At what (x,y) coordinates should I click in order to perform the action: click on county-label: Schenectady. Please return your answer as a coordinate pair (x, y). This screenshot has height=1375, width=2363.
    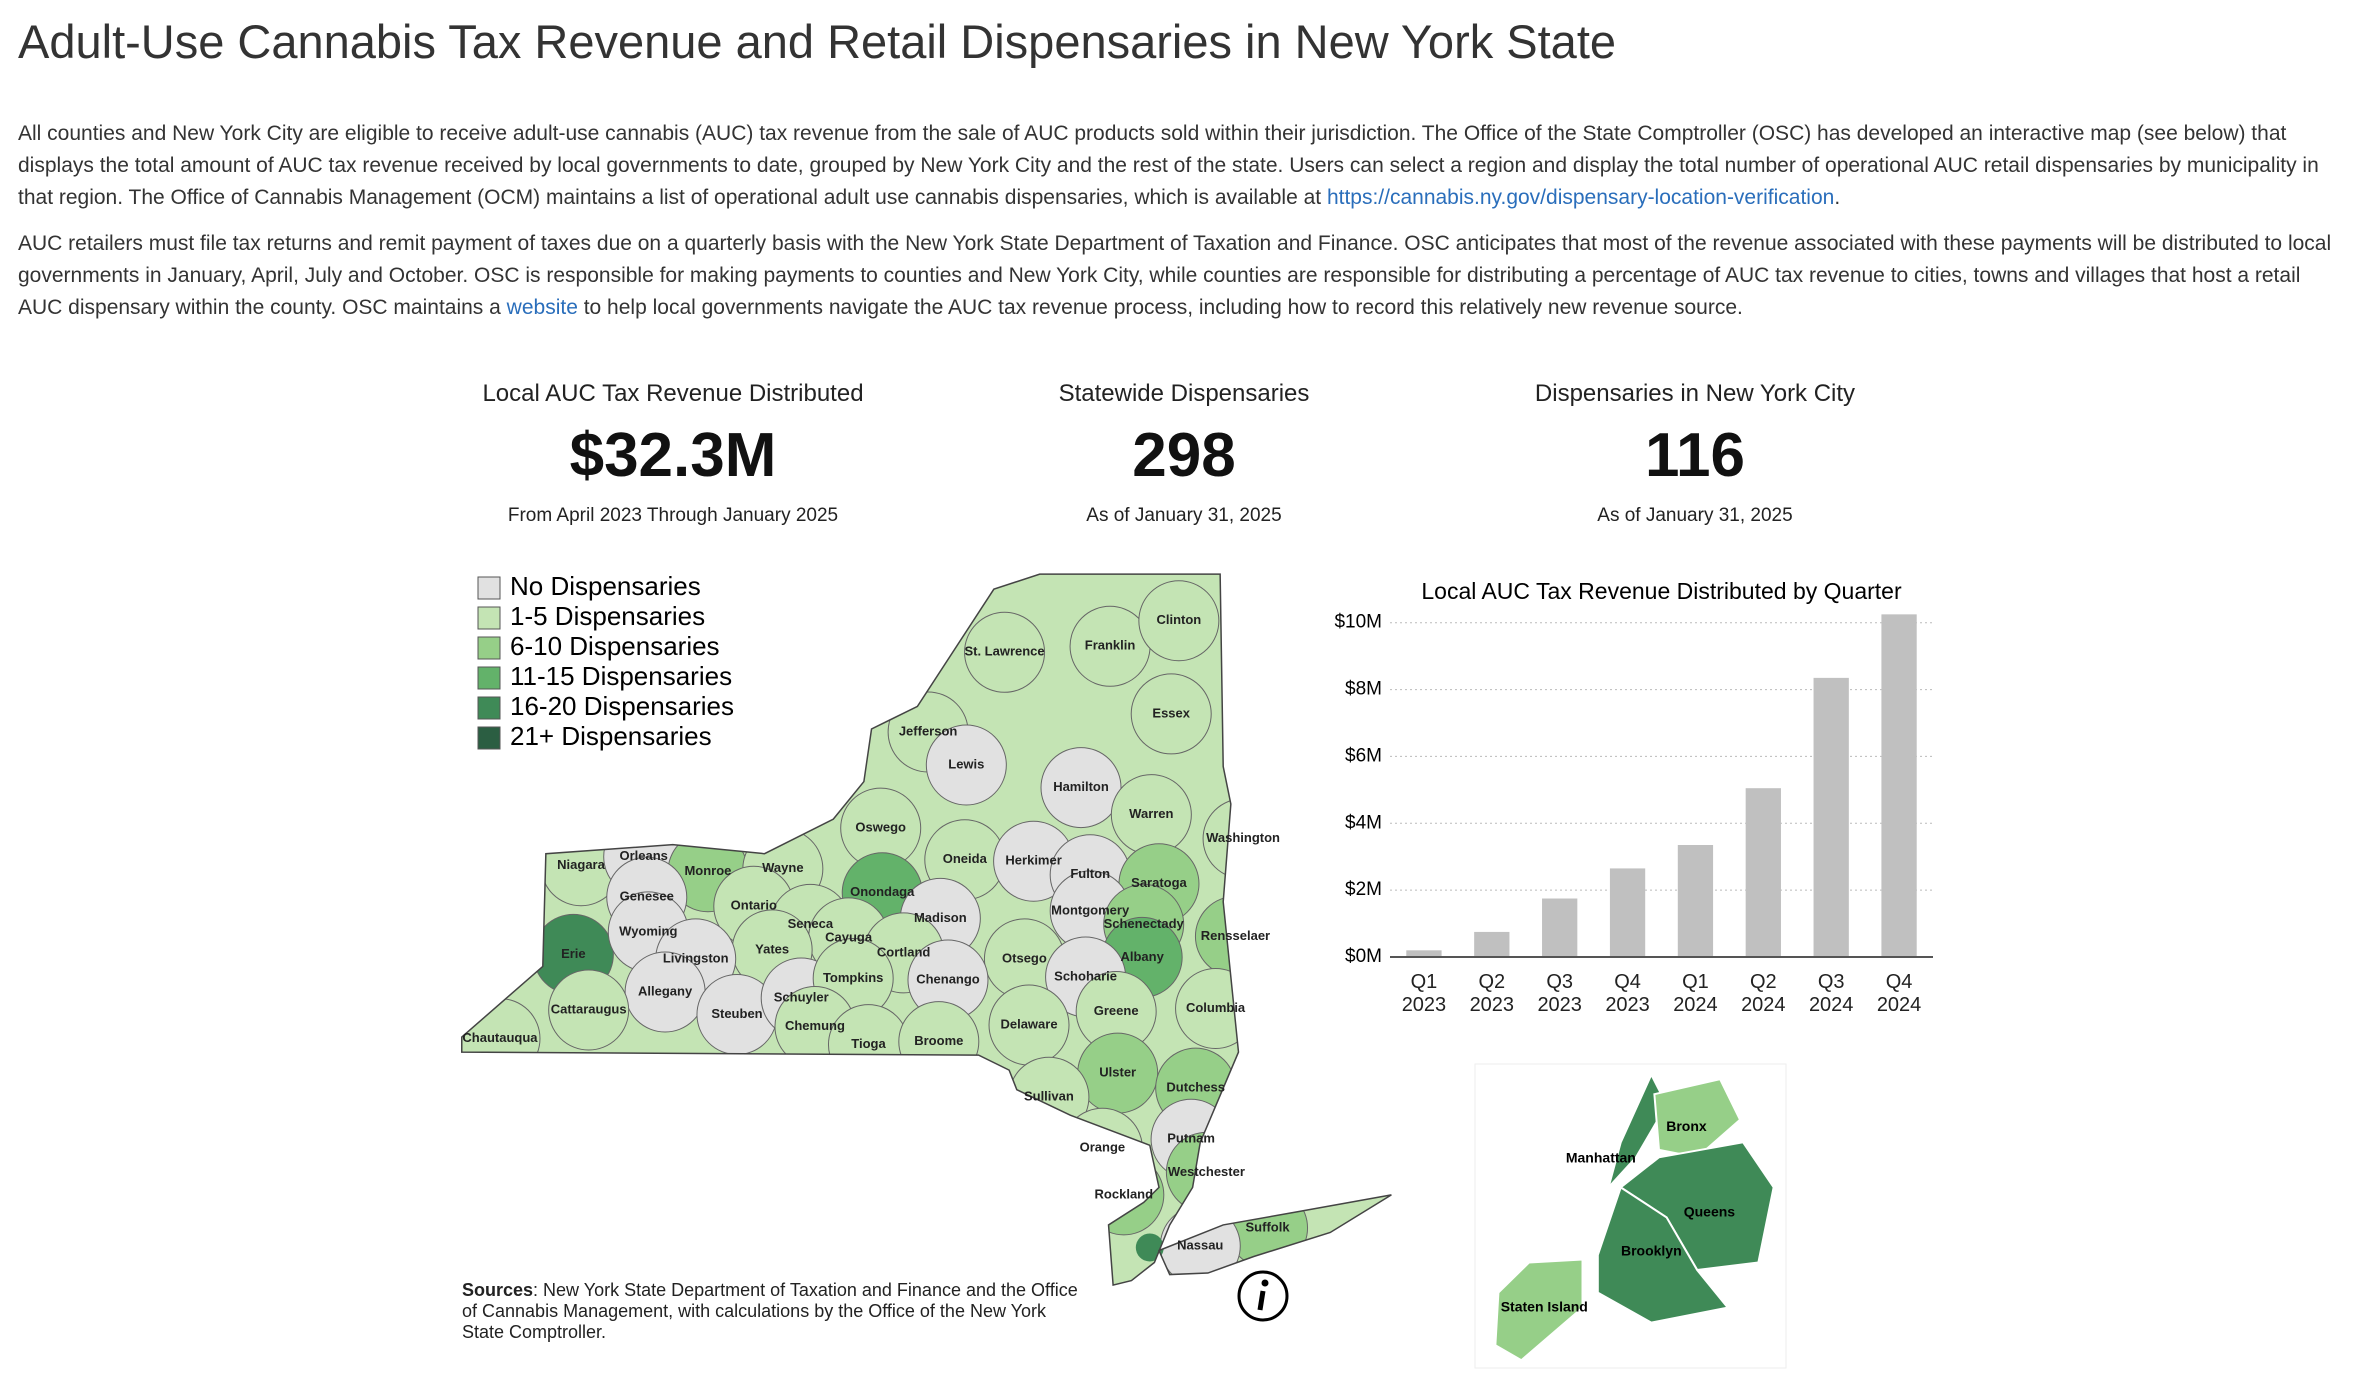
    Looking at the image, I should click on (1144, 923).